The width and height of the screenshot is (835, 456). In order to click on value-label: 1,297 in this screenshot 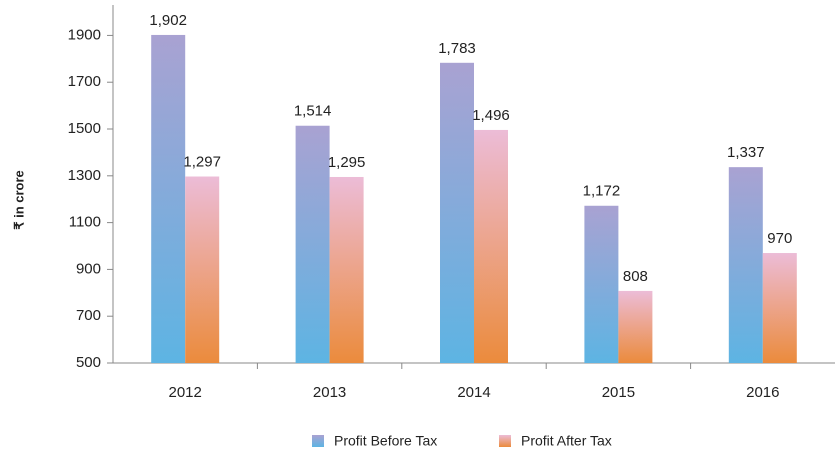, I will do `click(202, 161)`.